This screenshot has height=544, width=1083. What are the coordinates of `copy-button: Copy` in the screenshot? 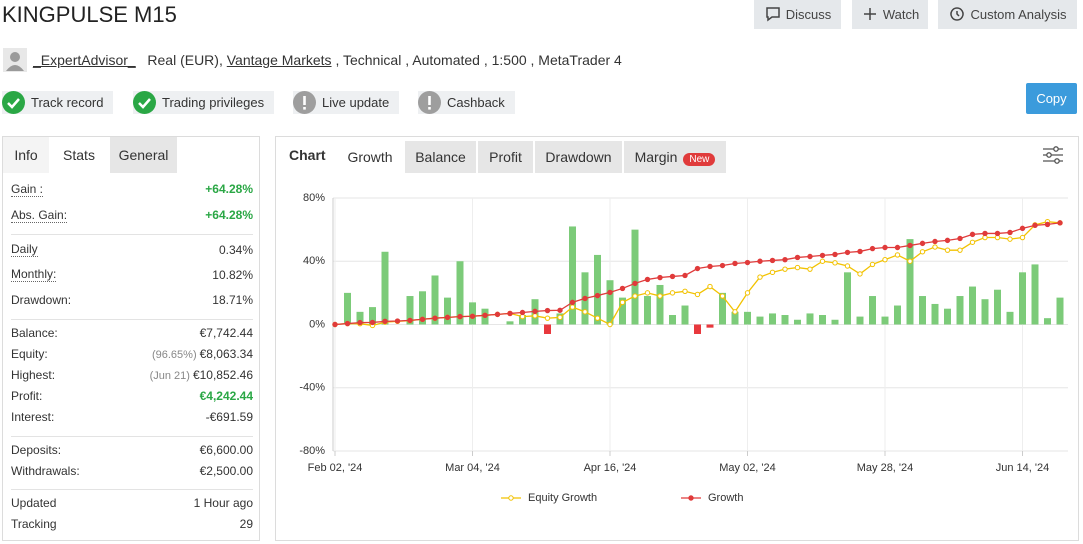 It's located at (1051, 98).